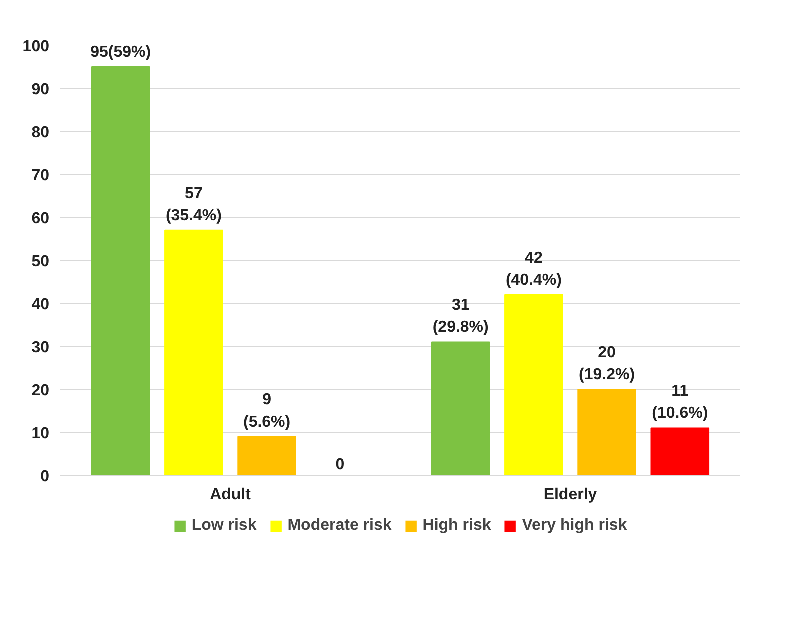 Image resolution: width=792 pixels, height=619 pixels. I want to click on data-label: 9 (5.6%), so click(267, 411).